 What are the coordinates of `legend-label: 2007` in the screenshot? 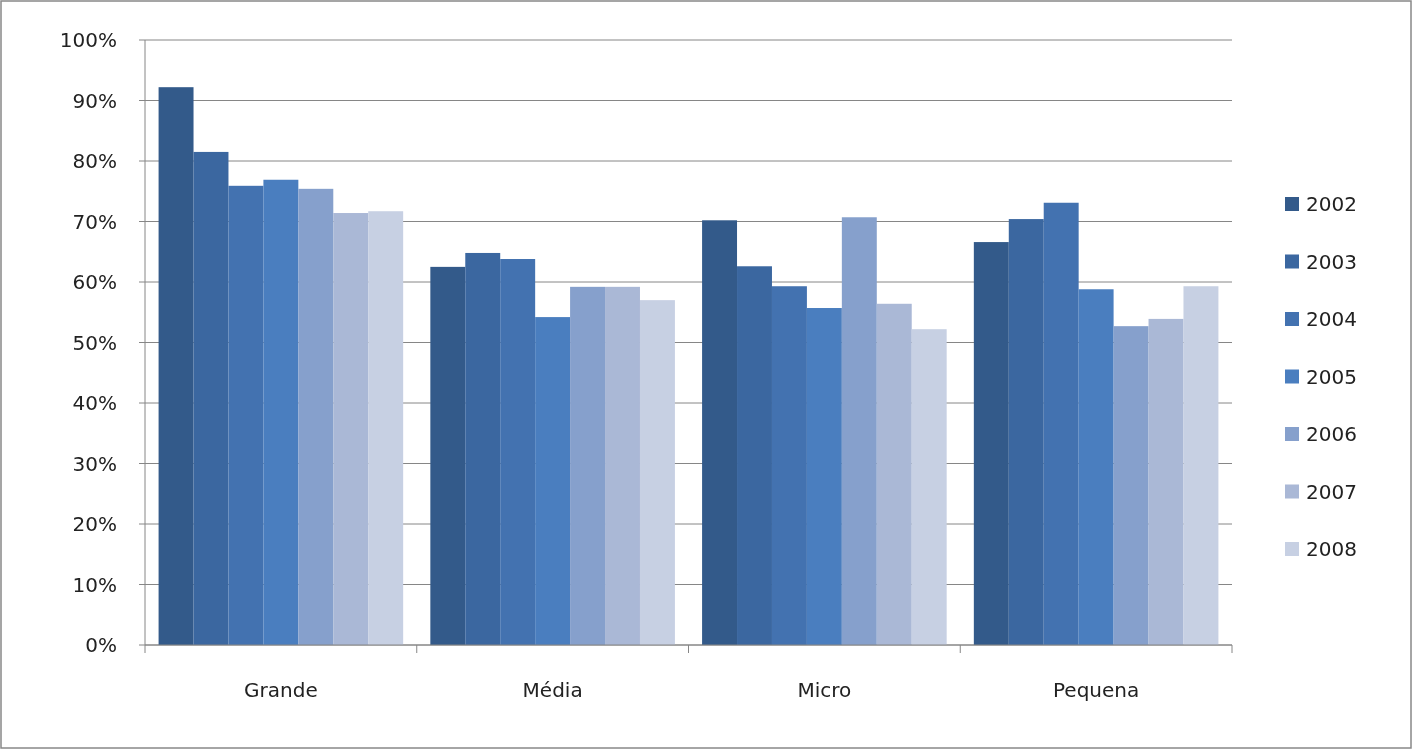 It's located at (1331, 491).